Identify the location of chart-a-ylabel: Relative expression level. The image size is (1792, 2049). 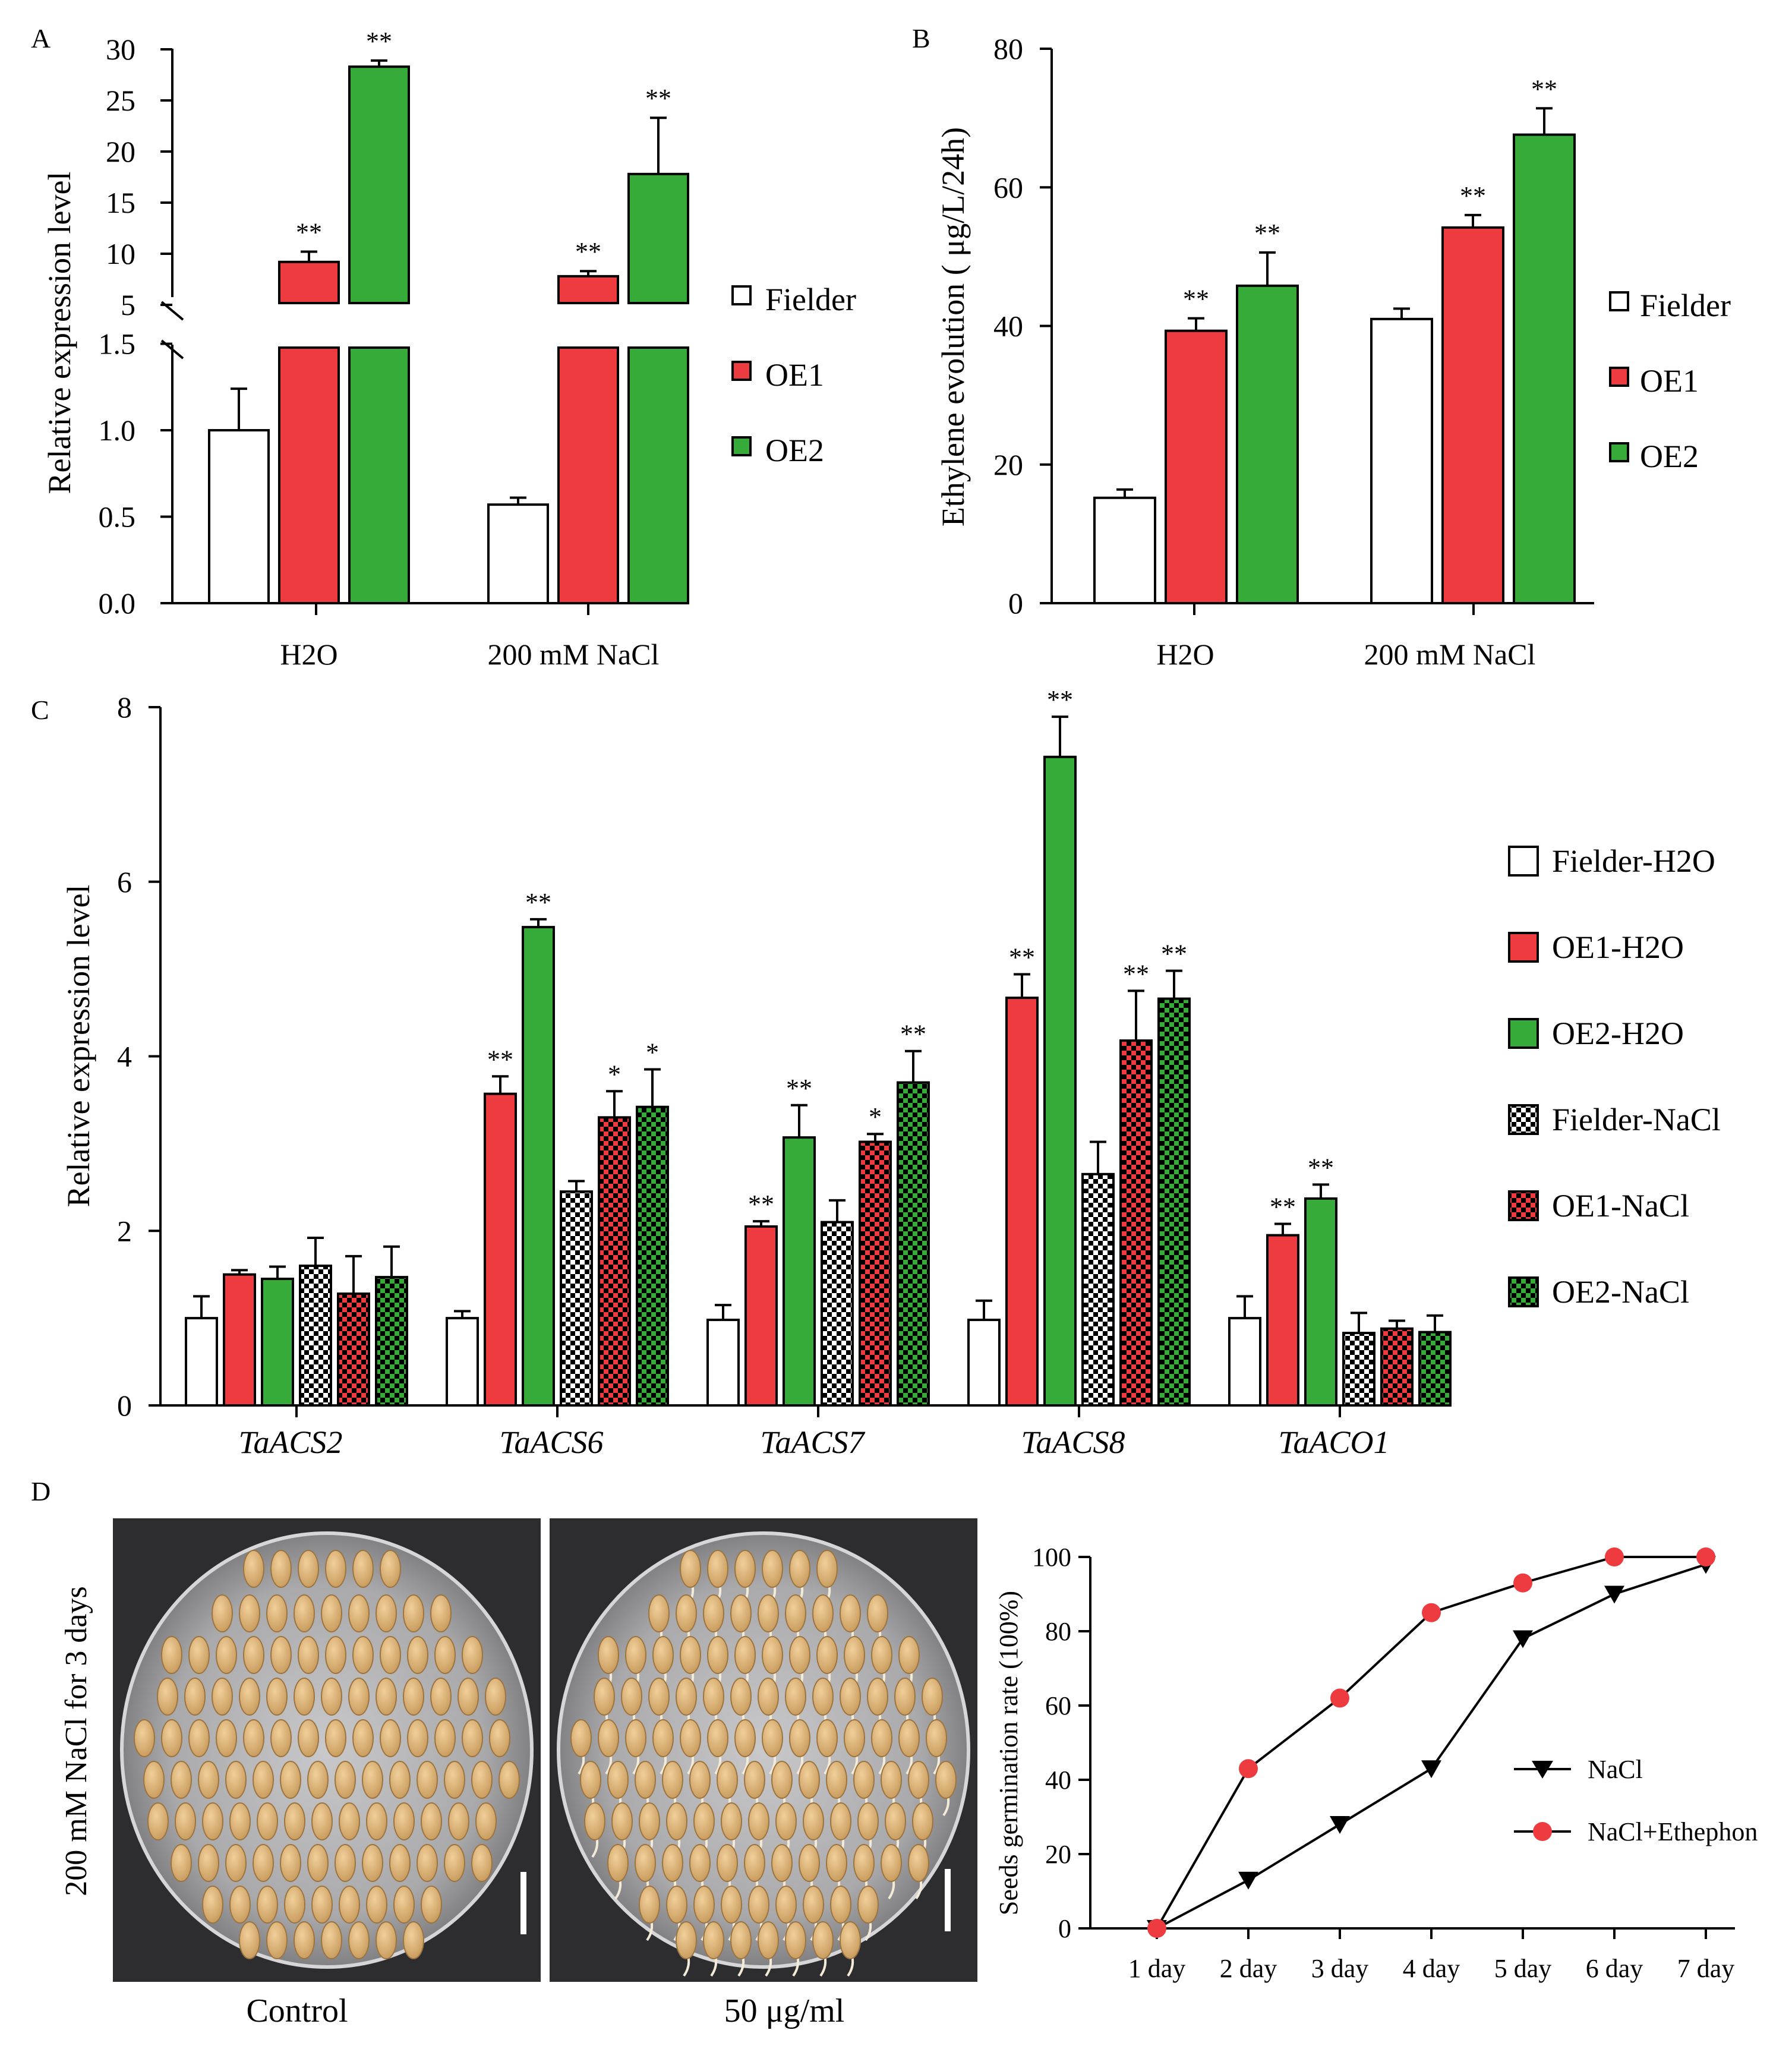
(59, 333).